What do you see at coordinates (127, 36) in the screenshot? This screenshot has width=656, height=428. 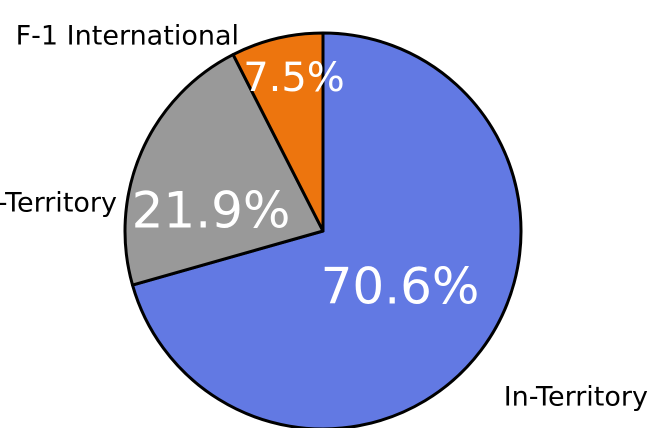 I see `pie-category-label-f-1-international: F-1 International` at bounding box center [127, 36].